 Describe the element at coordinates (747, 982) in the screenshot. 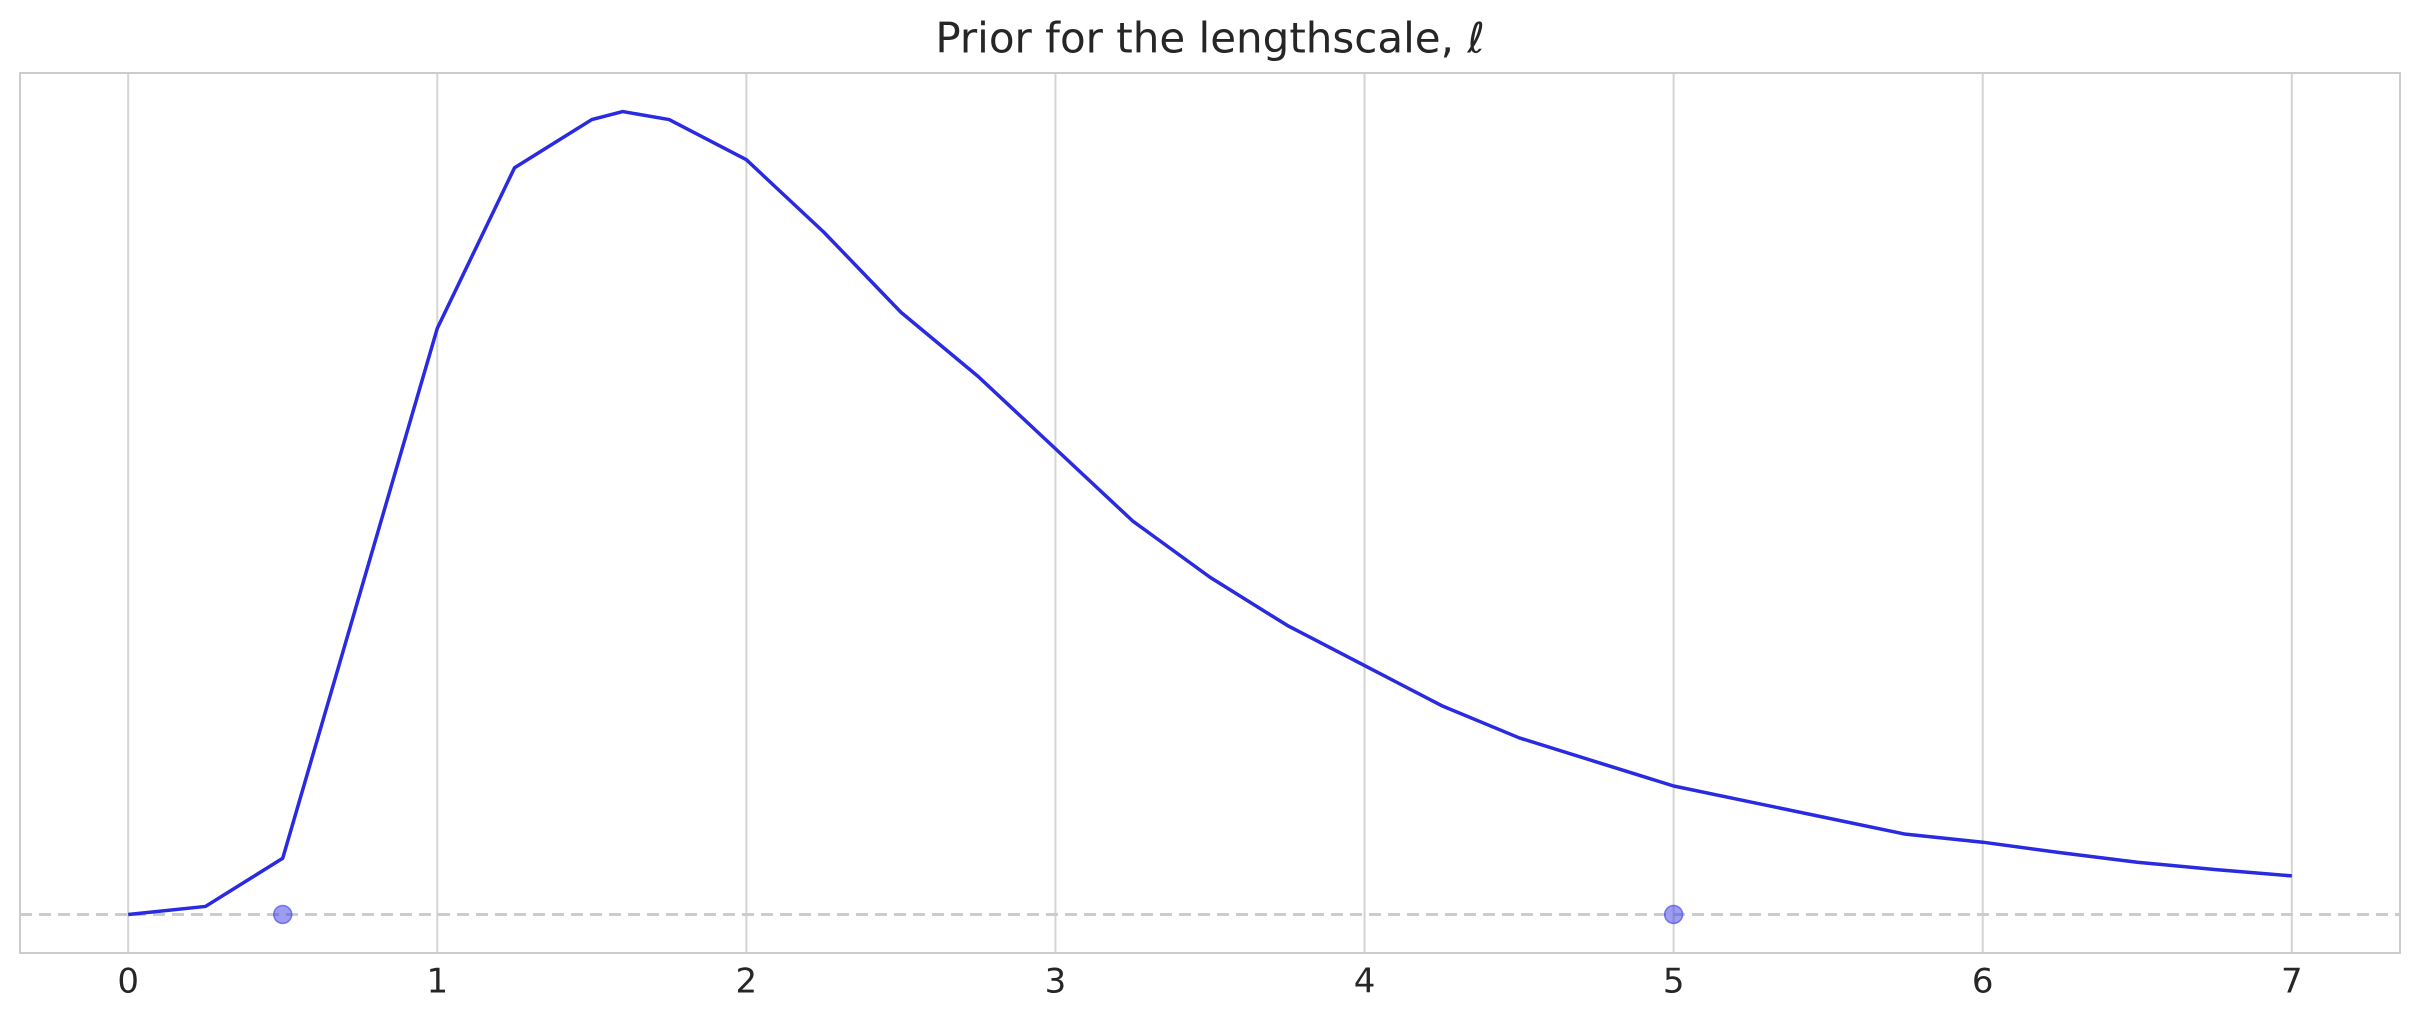

I see `x-tick-label: 2` at that location.